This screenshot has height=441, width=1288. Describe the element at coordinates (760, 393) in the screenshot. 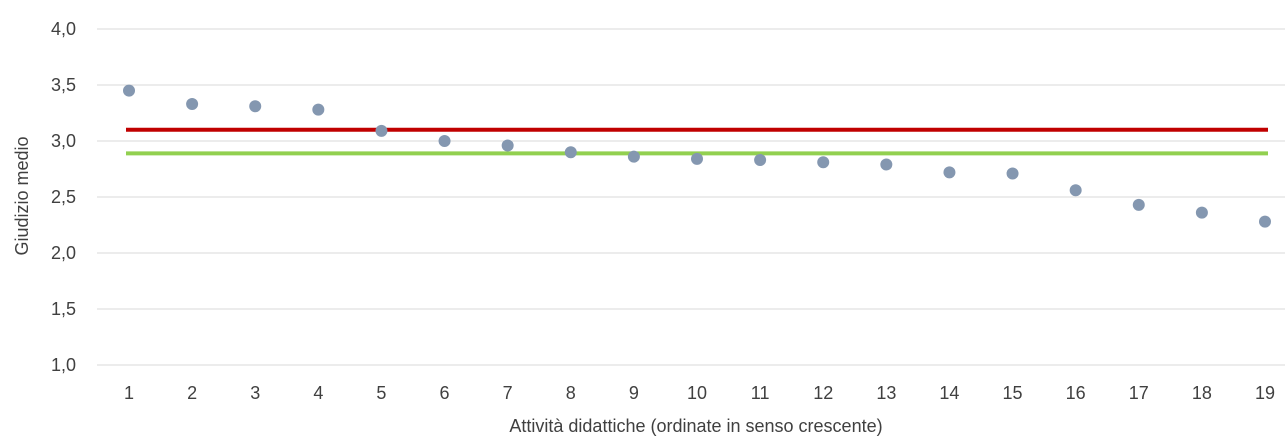

I see `x-tick-label: 11` at that location.